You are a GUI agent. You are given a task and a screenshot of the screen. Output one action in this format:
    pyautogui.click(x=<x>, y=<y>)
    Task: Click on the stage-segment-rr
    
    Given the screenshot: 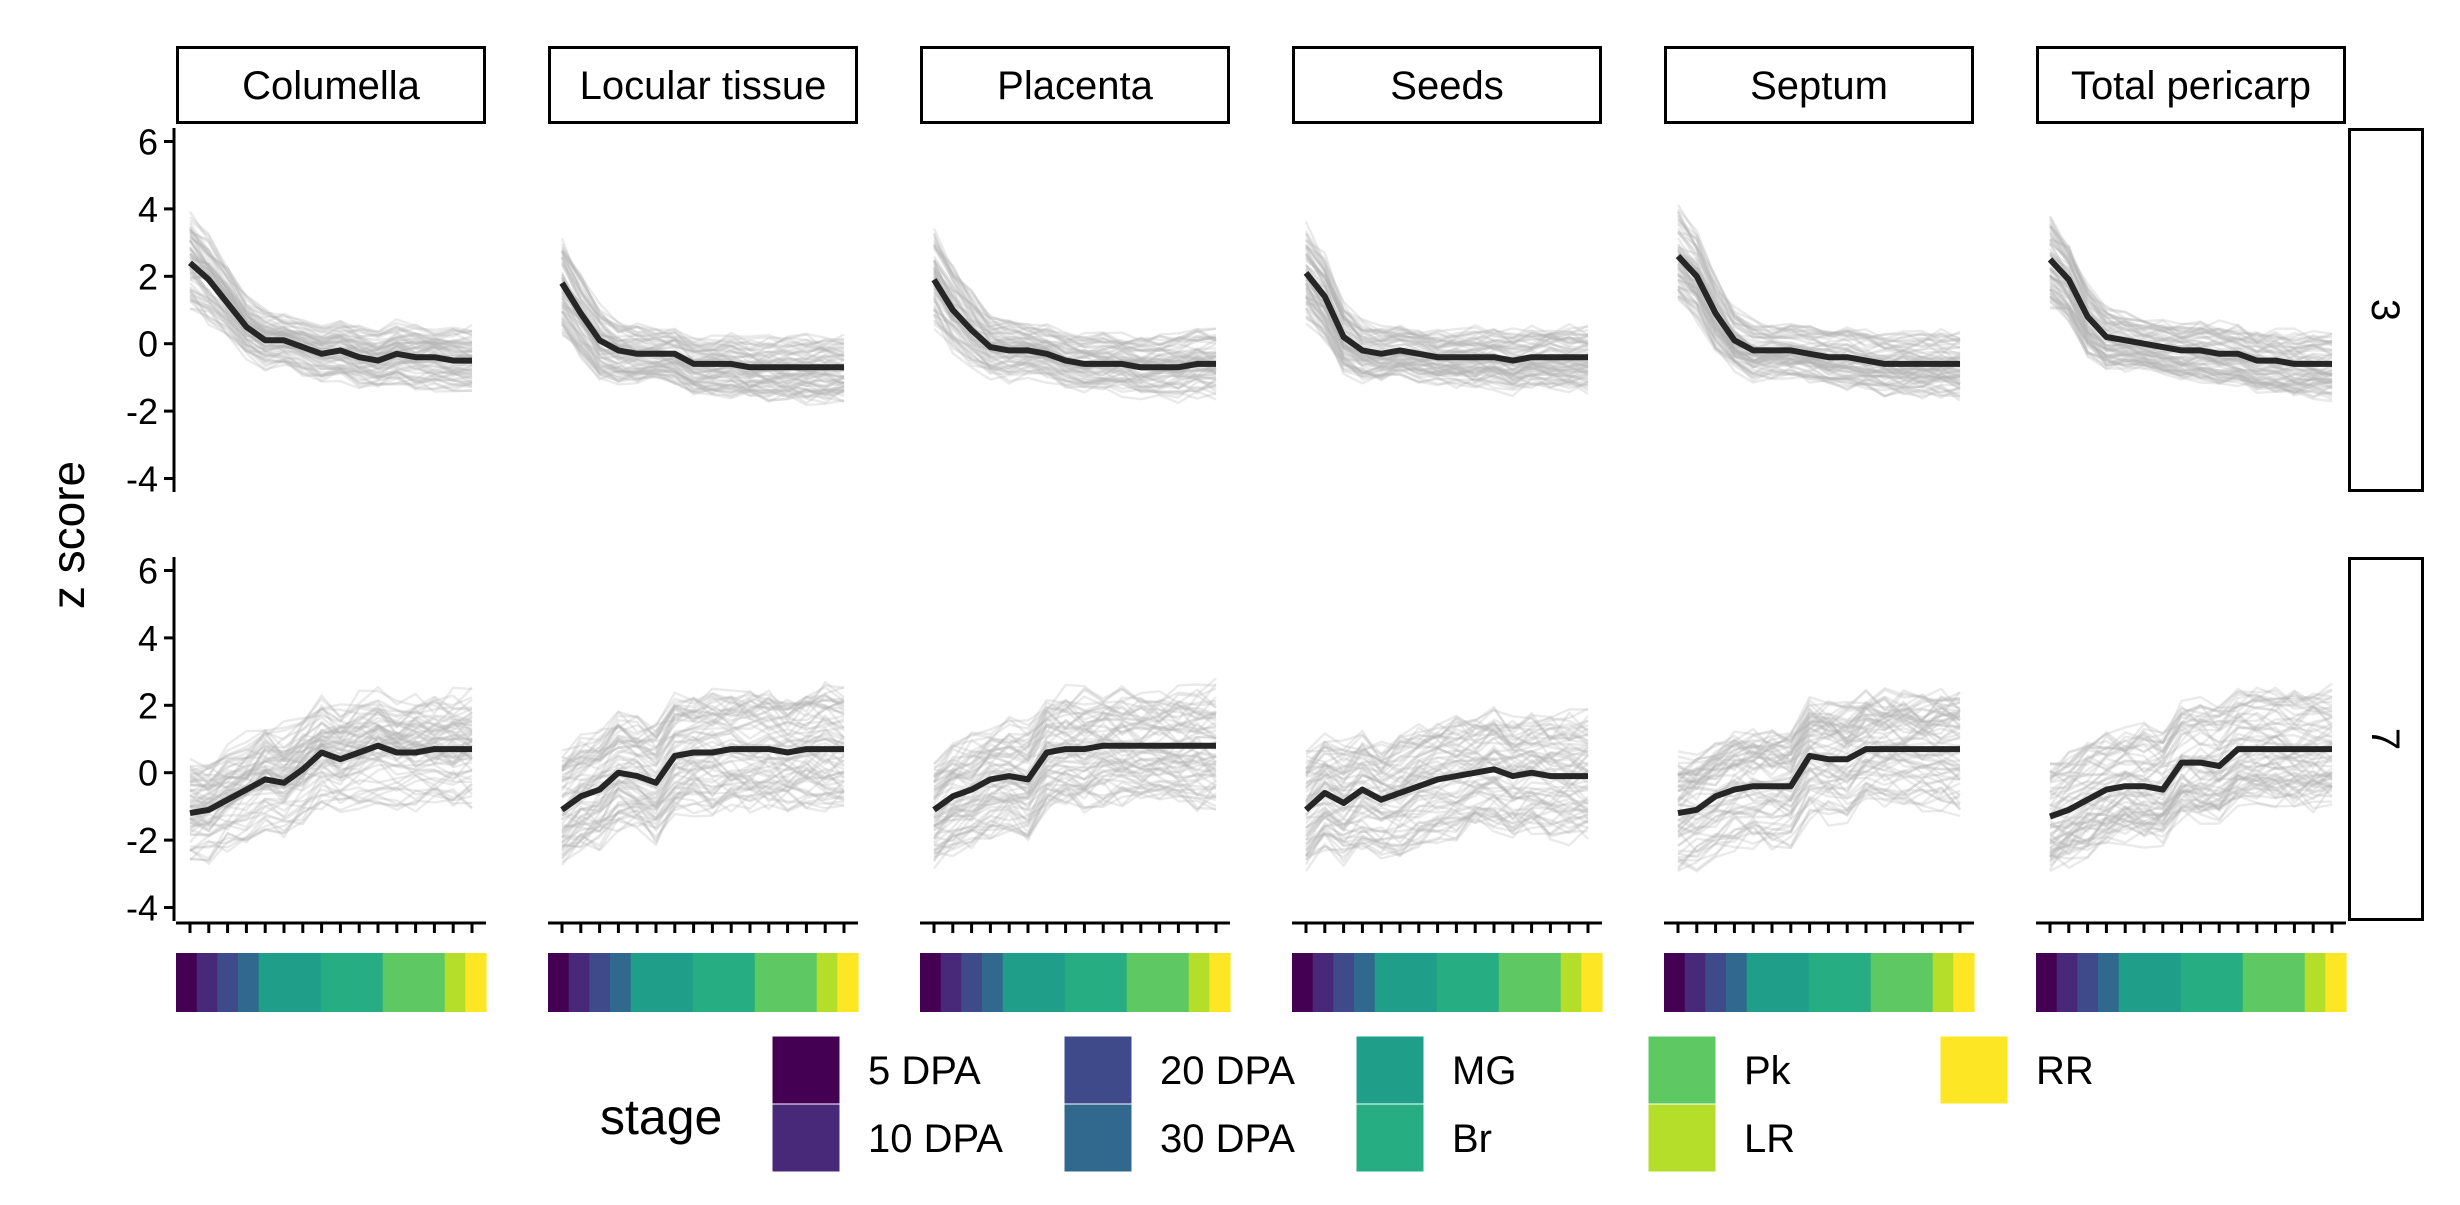 What is the action you would take?
    pyautogui.click(x=1964, y=982)
    